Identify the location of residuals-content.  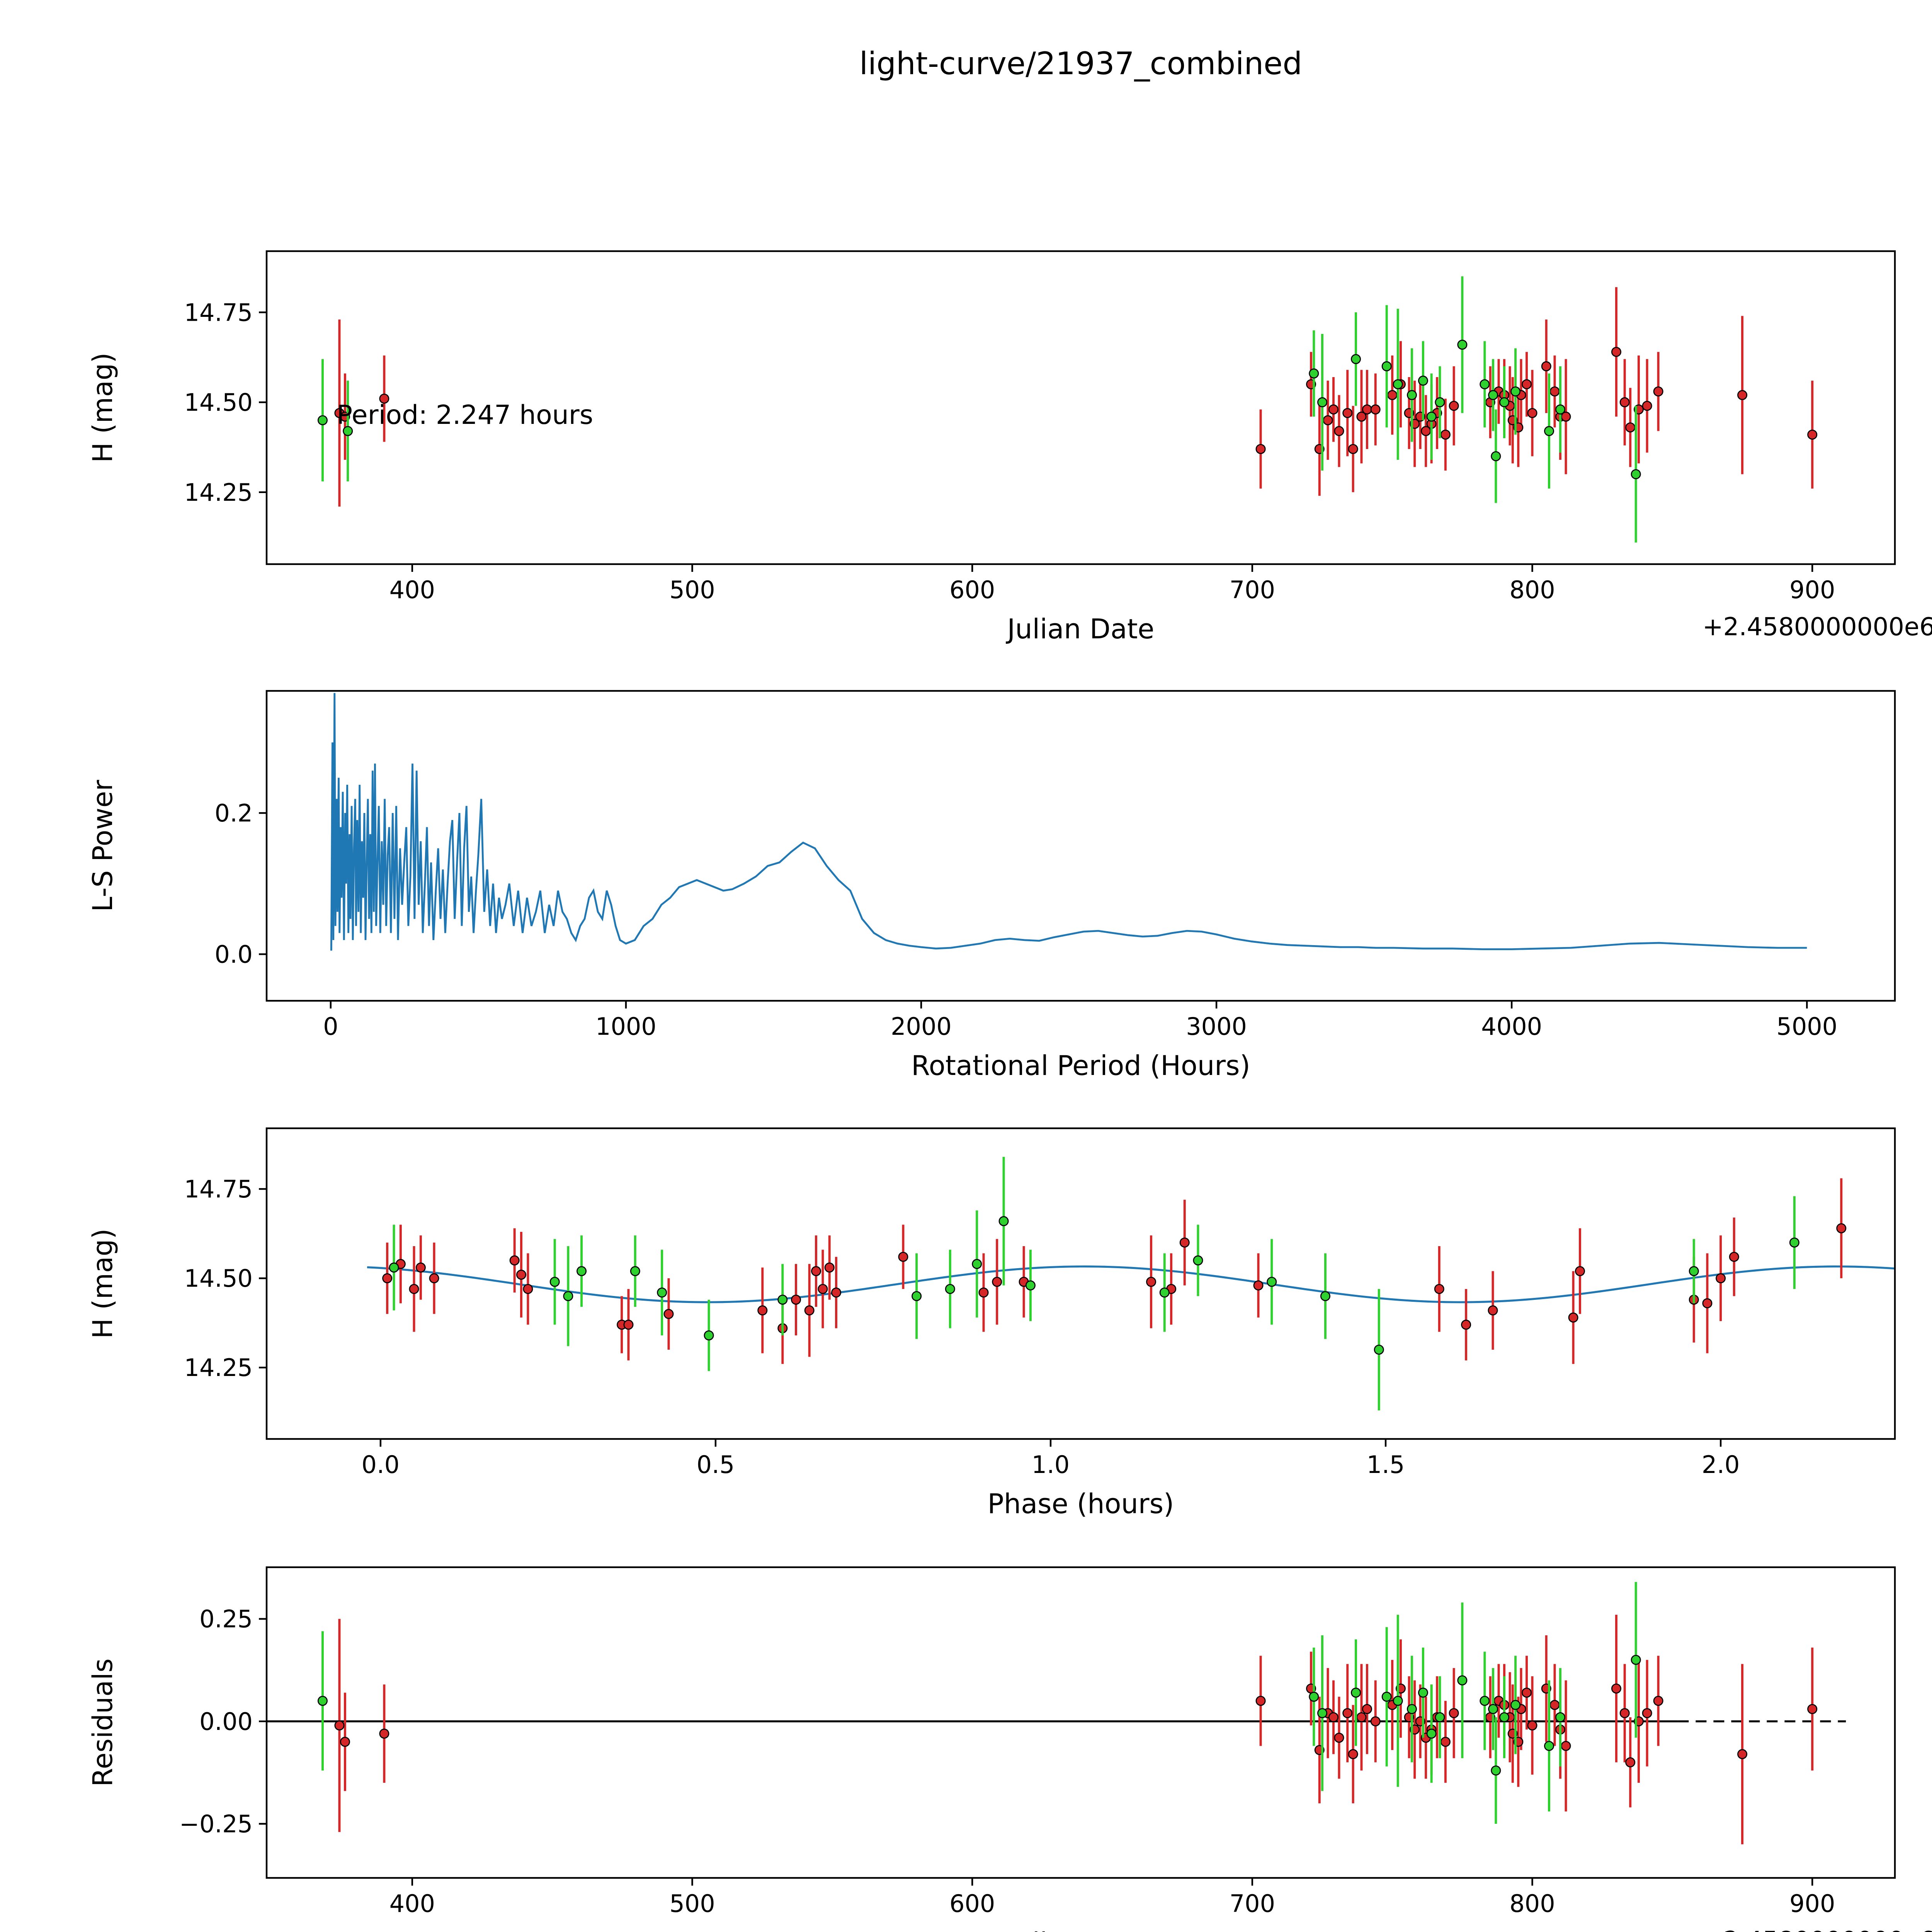
(1056, 1714).